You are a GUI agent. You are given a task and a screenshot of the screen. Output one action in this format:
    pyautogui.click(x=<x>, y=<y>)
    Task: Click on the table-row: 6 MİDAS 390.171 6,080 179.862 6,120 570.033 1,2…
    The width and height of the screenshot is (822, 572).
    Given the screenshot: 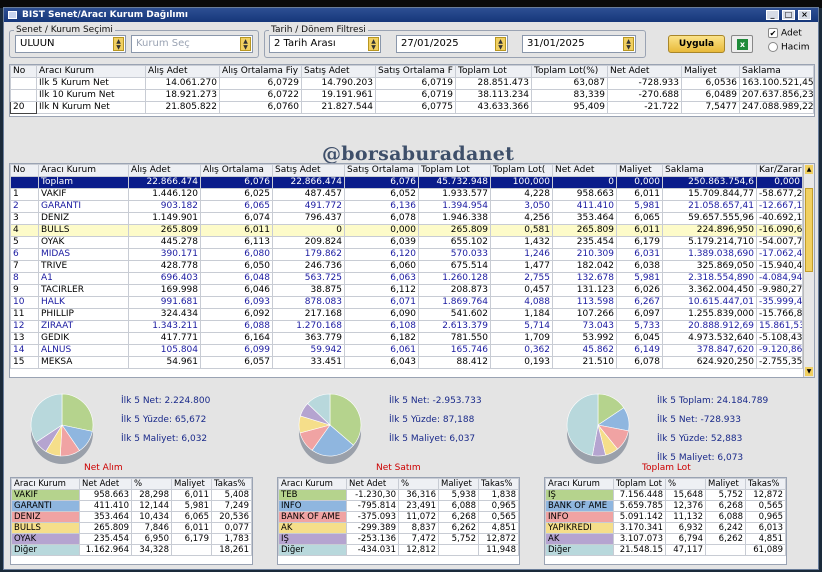 What is the action you would take?
    pyautogui.click(x=406, y=254)
    